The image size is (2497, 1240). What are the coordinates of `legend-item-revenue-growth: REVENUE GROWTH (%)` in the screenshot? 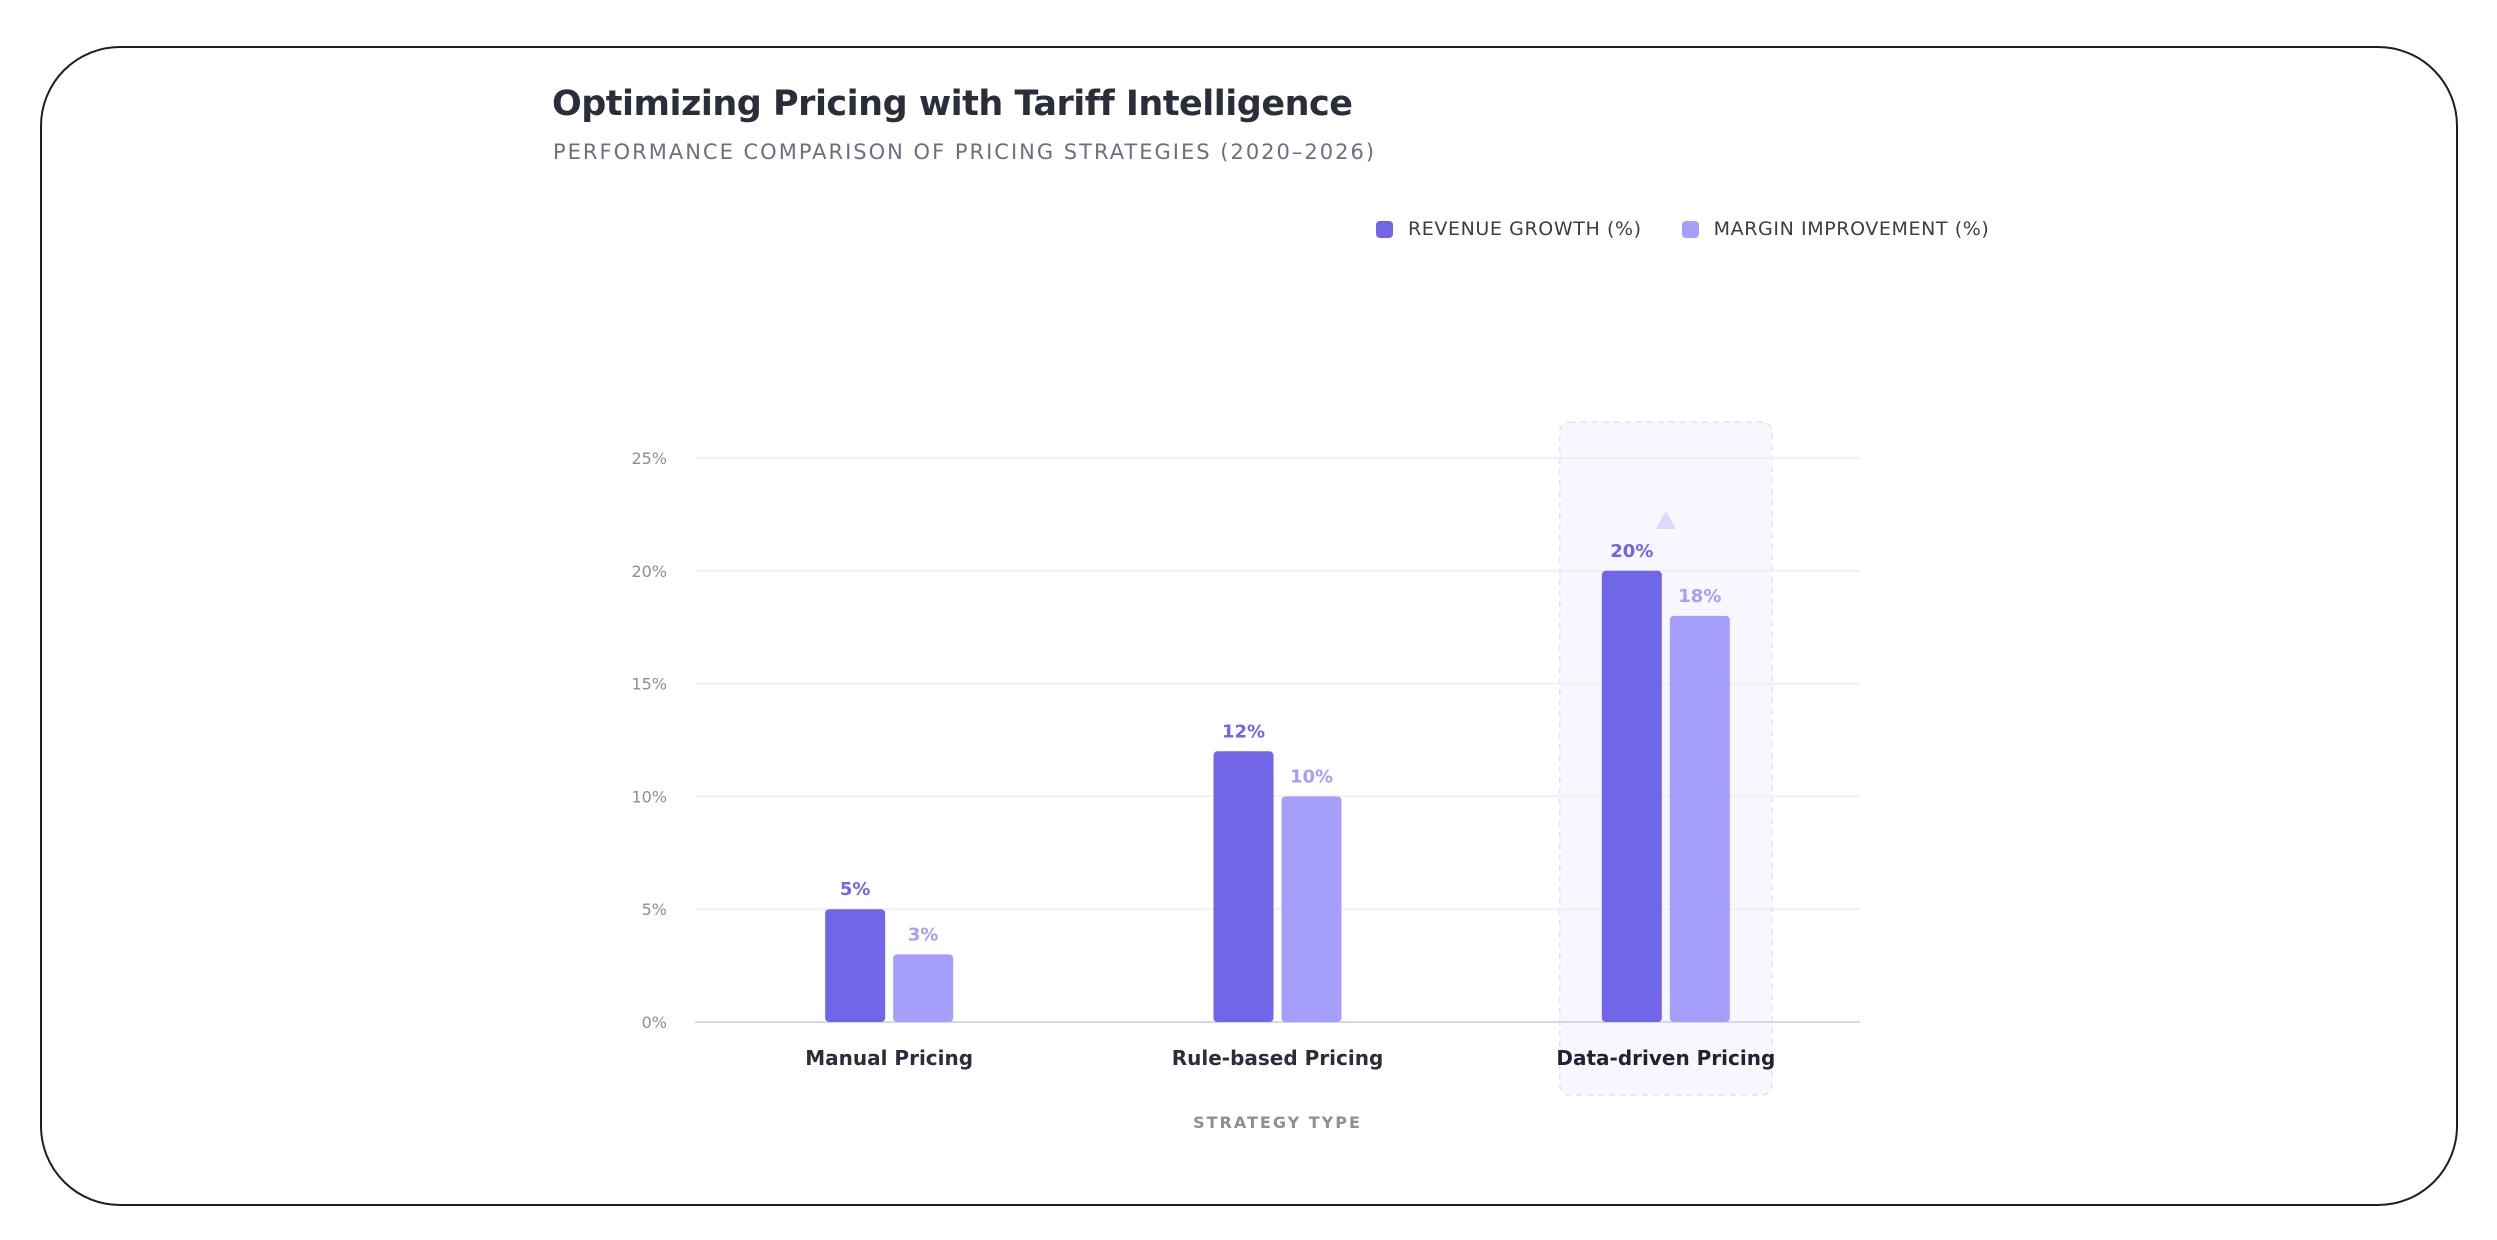 It's located at (1509, 229).